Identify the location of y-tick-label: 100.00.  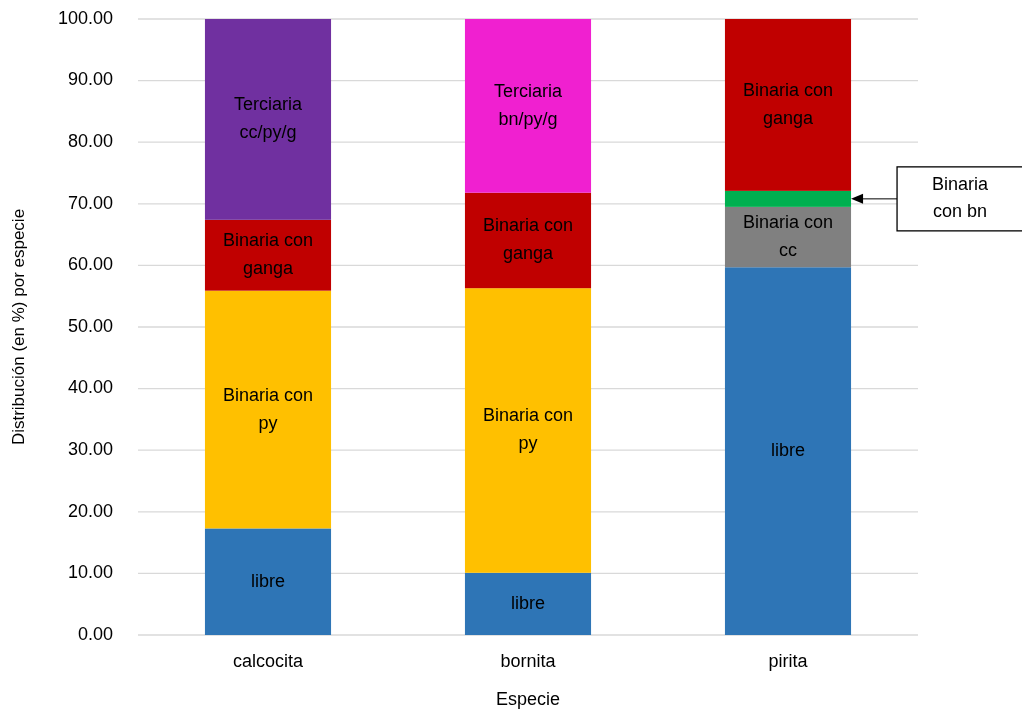
(85, 17).